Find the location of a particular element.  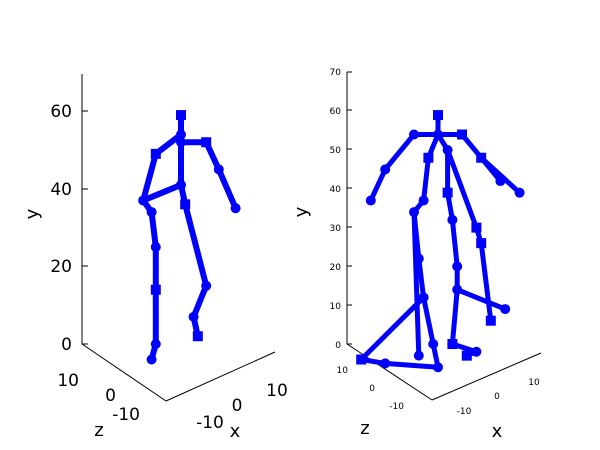

right-z-axis is located at coordinates (389, 372).